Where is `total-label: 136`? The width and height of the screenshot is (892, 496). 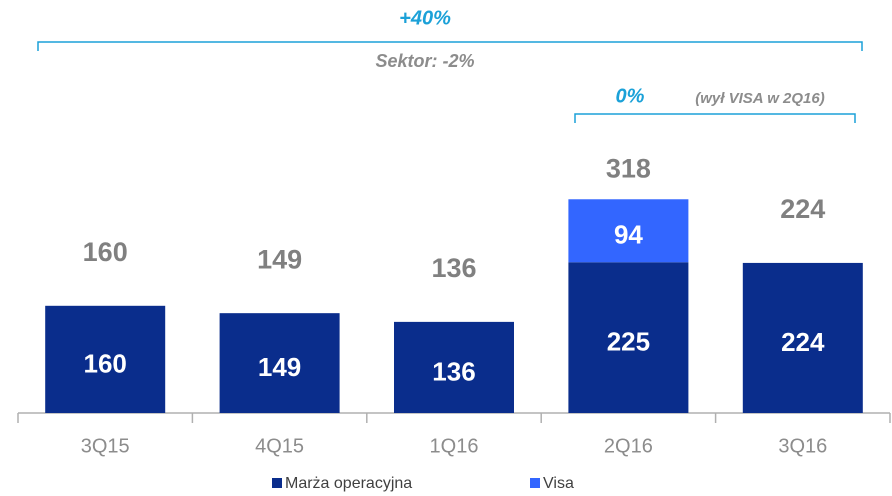
total-label: 136 is located at coordinates (453, 268).